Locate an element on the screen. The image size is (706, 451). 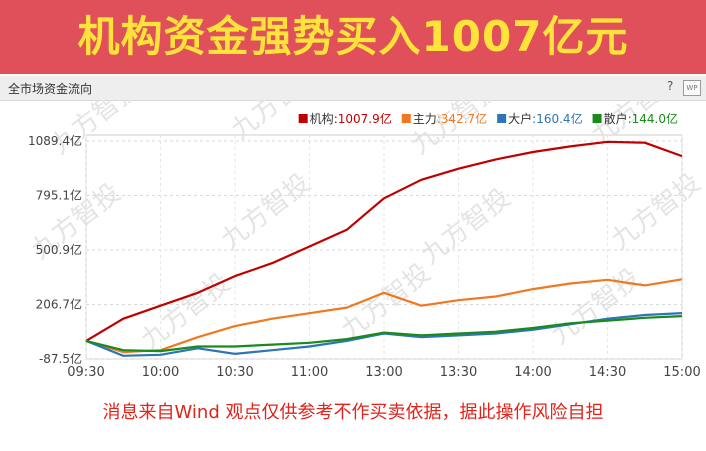
x-tick-label: 15:00 is located at coordinates (681, 372).